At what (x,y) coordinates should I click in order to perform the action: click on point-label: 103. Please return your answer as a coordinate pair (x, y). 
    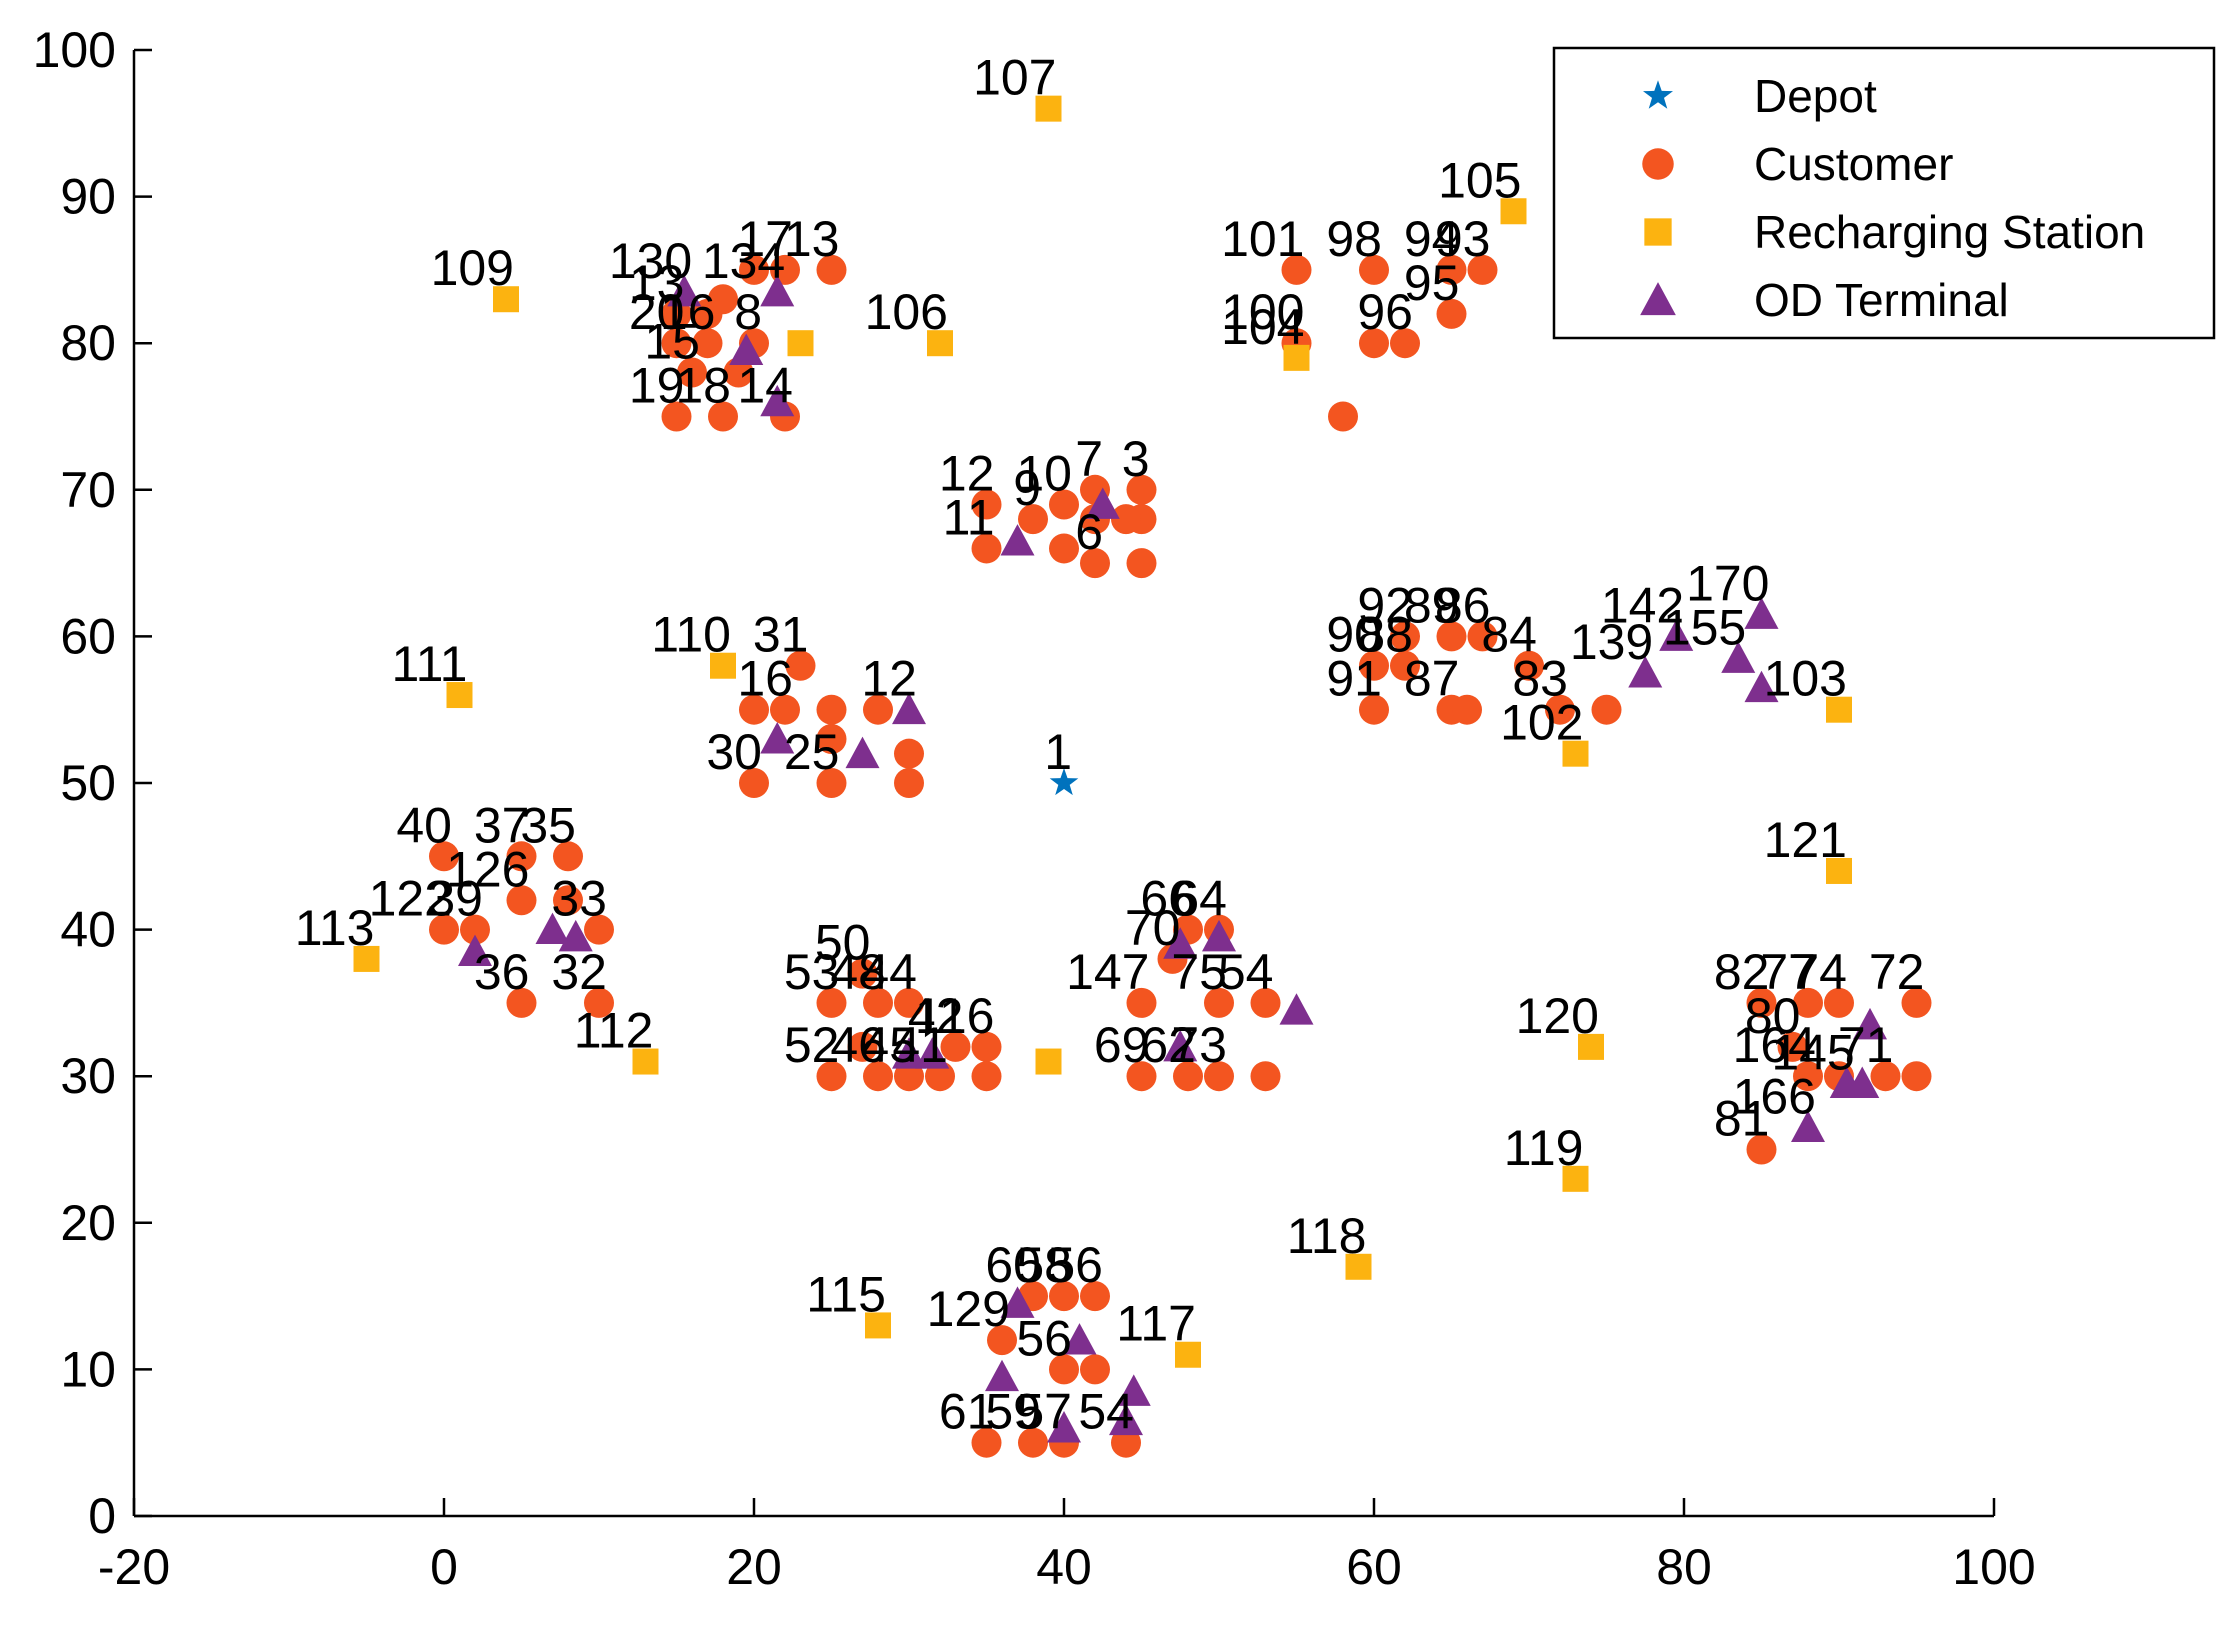
    Looking at the image, I should click on (1805, 679).